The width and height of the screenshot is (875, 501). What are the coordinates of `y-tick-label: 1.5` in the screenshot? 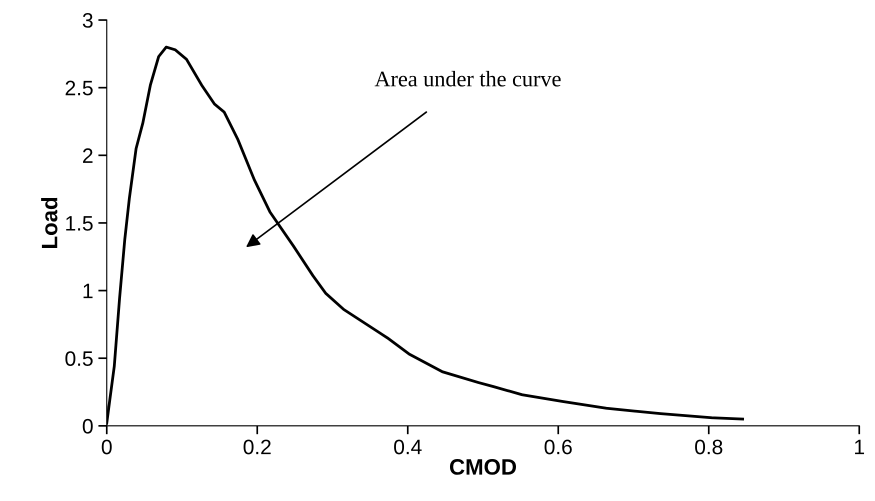 It's located at (79, 223).